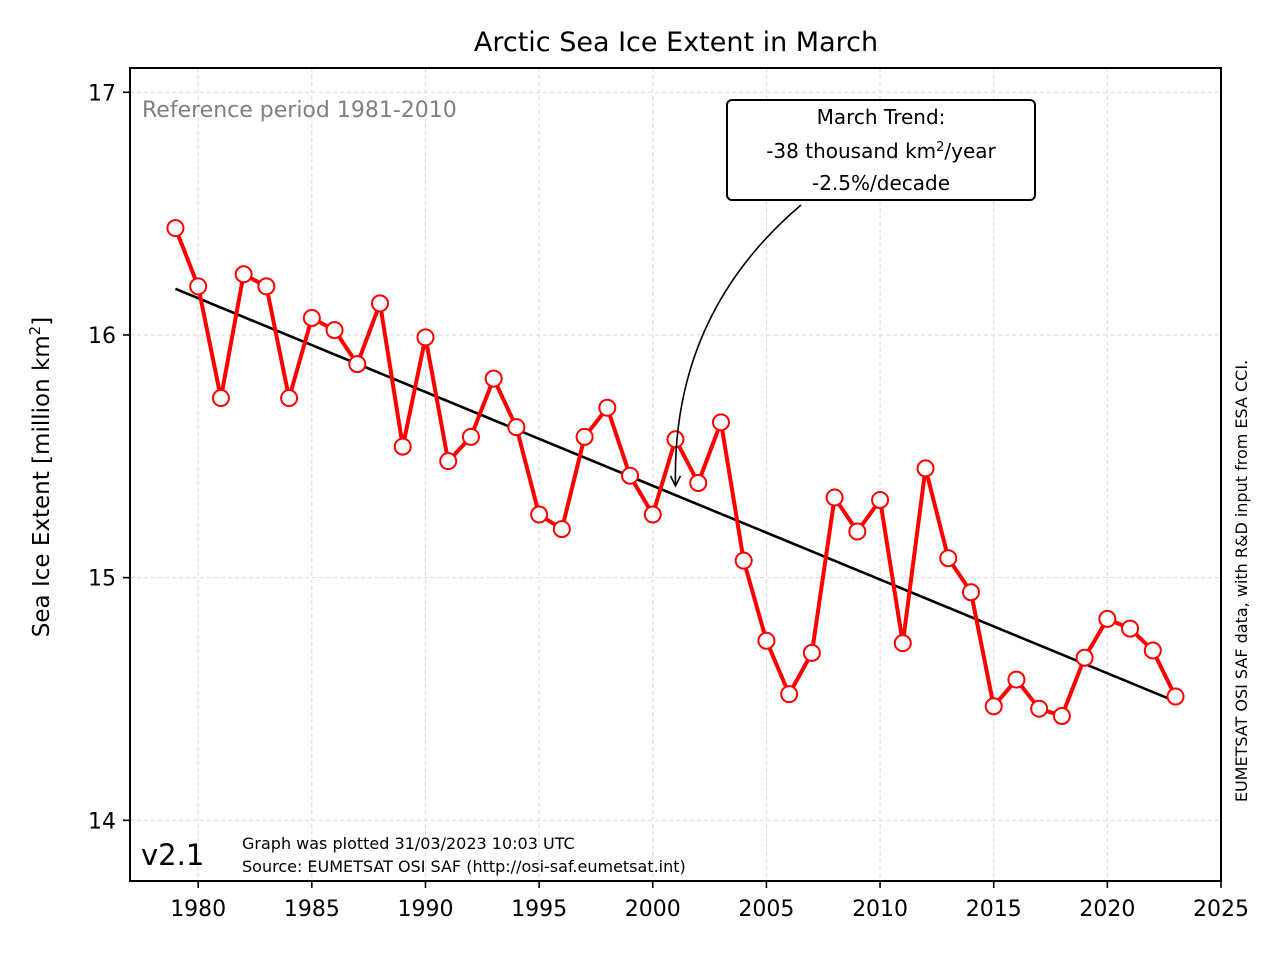  Describe the element at coordinates (881, 183) in the screenshot. I see `trend-box-line3: -2.5%/decade` at that location.